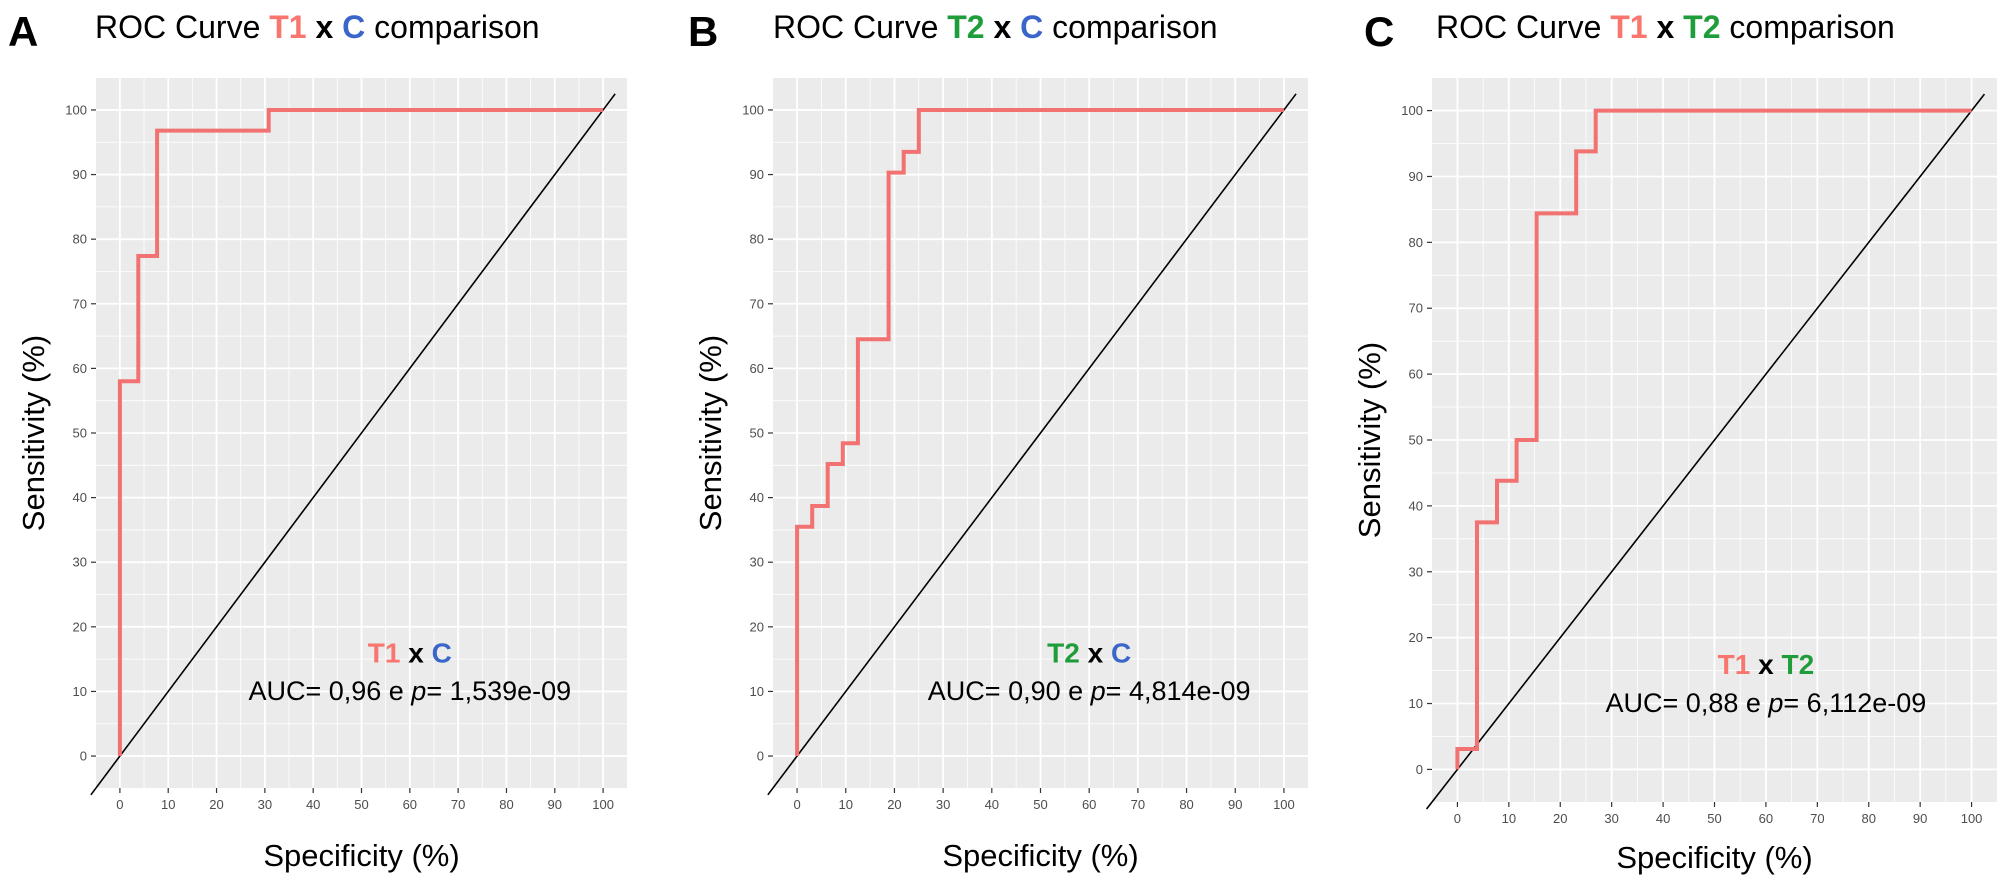  I want to click on panel-c-y-axis-label: Sensitivity (%), so click(1369, 440).